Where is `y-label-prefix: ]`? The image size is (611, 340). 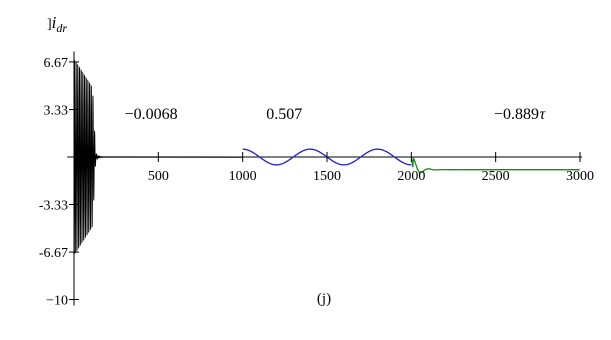
y-label-prefix: ] is located at coordinates (49, 24).